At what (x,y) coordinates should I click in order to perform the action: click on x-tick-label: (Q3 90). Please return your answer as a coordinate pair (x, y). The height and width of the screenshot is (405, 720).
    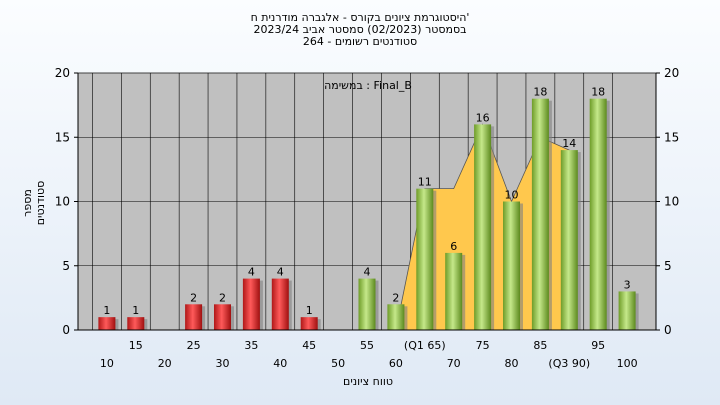
    Looking at the image, I should click on (569, 363).